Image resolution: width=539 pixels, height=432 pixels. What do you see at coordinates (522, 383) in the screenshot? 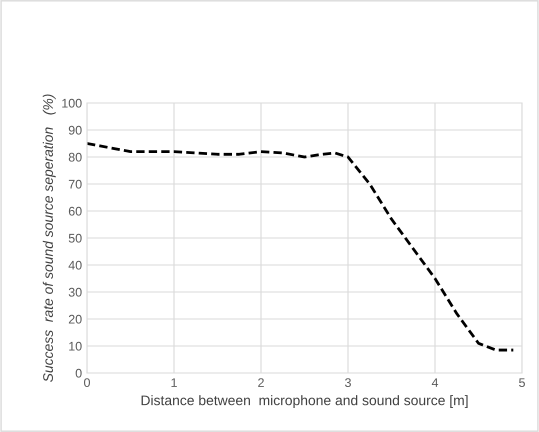
I see `x-tick-label: 5` at bounding box center [522, 383].